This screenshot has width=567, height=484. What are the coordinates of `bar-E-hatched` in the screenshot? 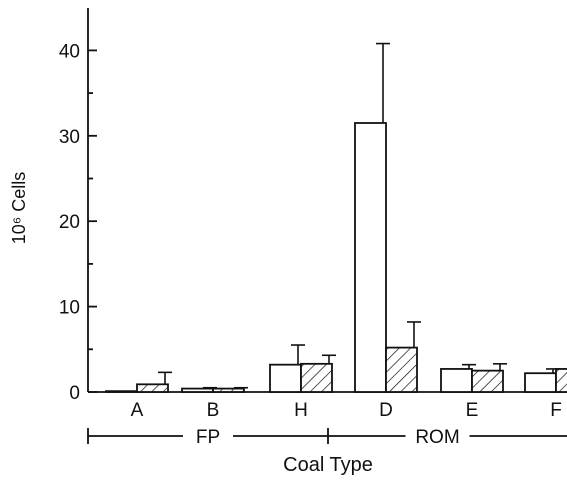 It's located at (487, 381).